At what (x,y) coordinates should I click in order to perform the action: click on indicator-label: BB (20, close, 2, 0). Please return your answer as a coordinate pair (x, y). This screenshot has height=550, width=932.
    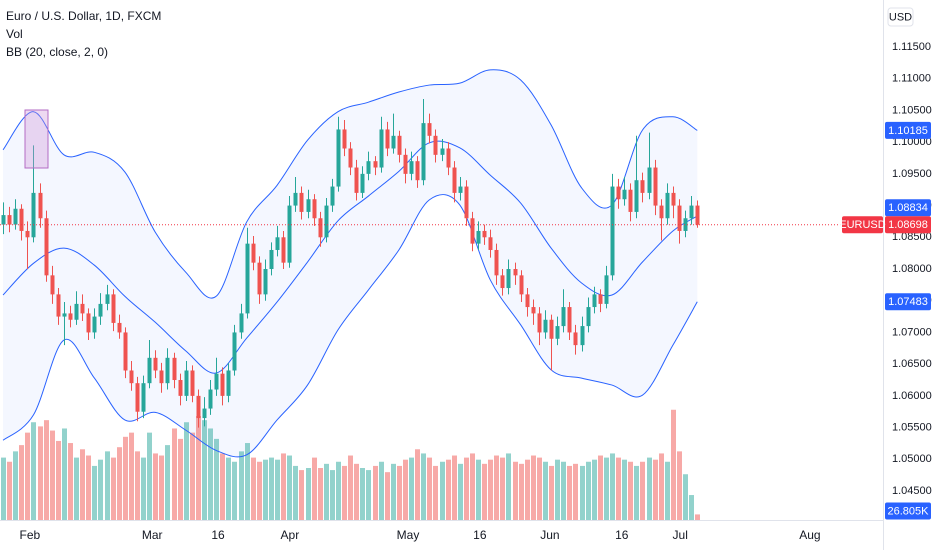
    Looking at the image, I should click on (57, 52).